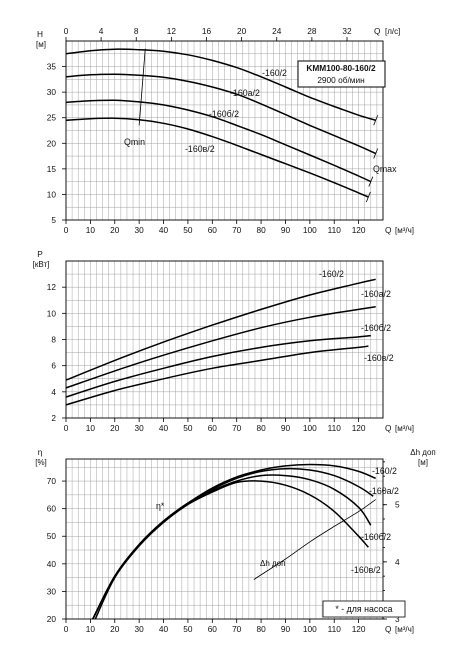 The image size is (470, 669). What do you see at coordinates (52, 509) in the screenshot?
I see `y-tick-label: 60` at bounding box center [52, 509].